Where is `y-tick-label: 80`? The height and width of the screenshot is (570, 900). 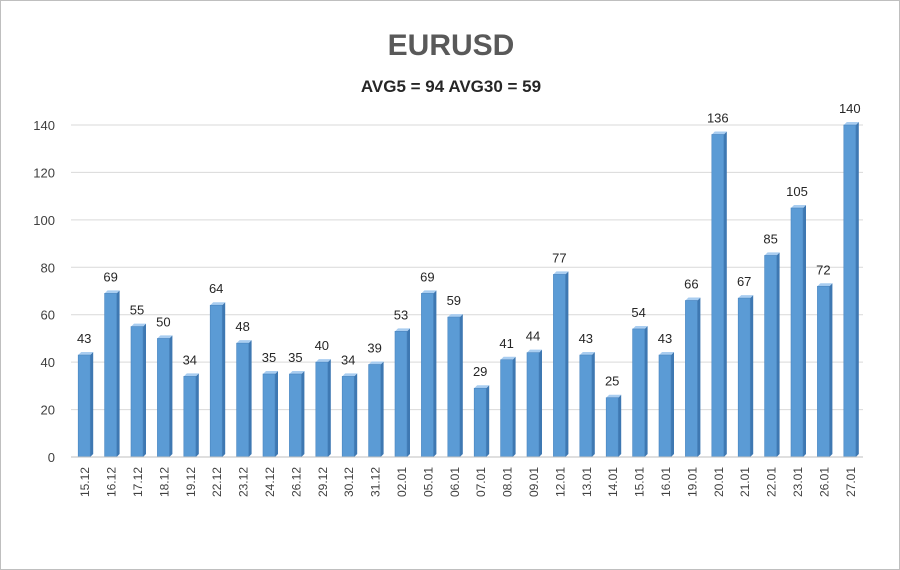 y-tick-label: 80 is located at coordinates (48, 267).